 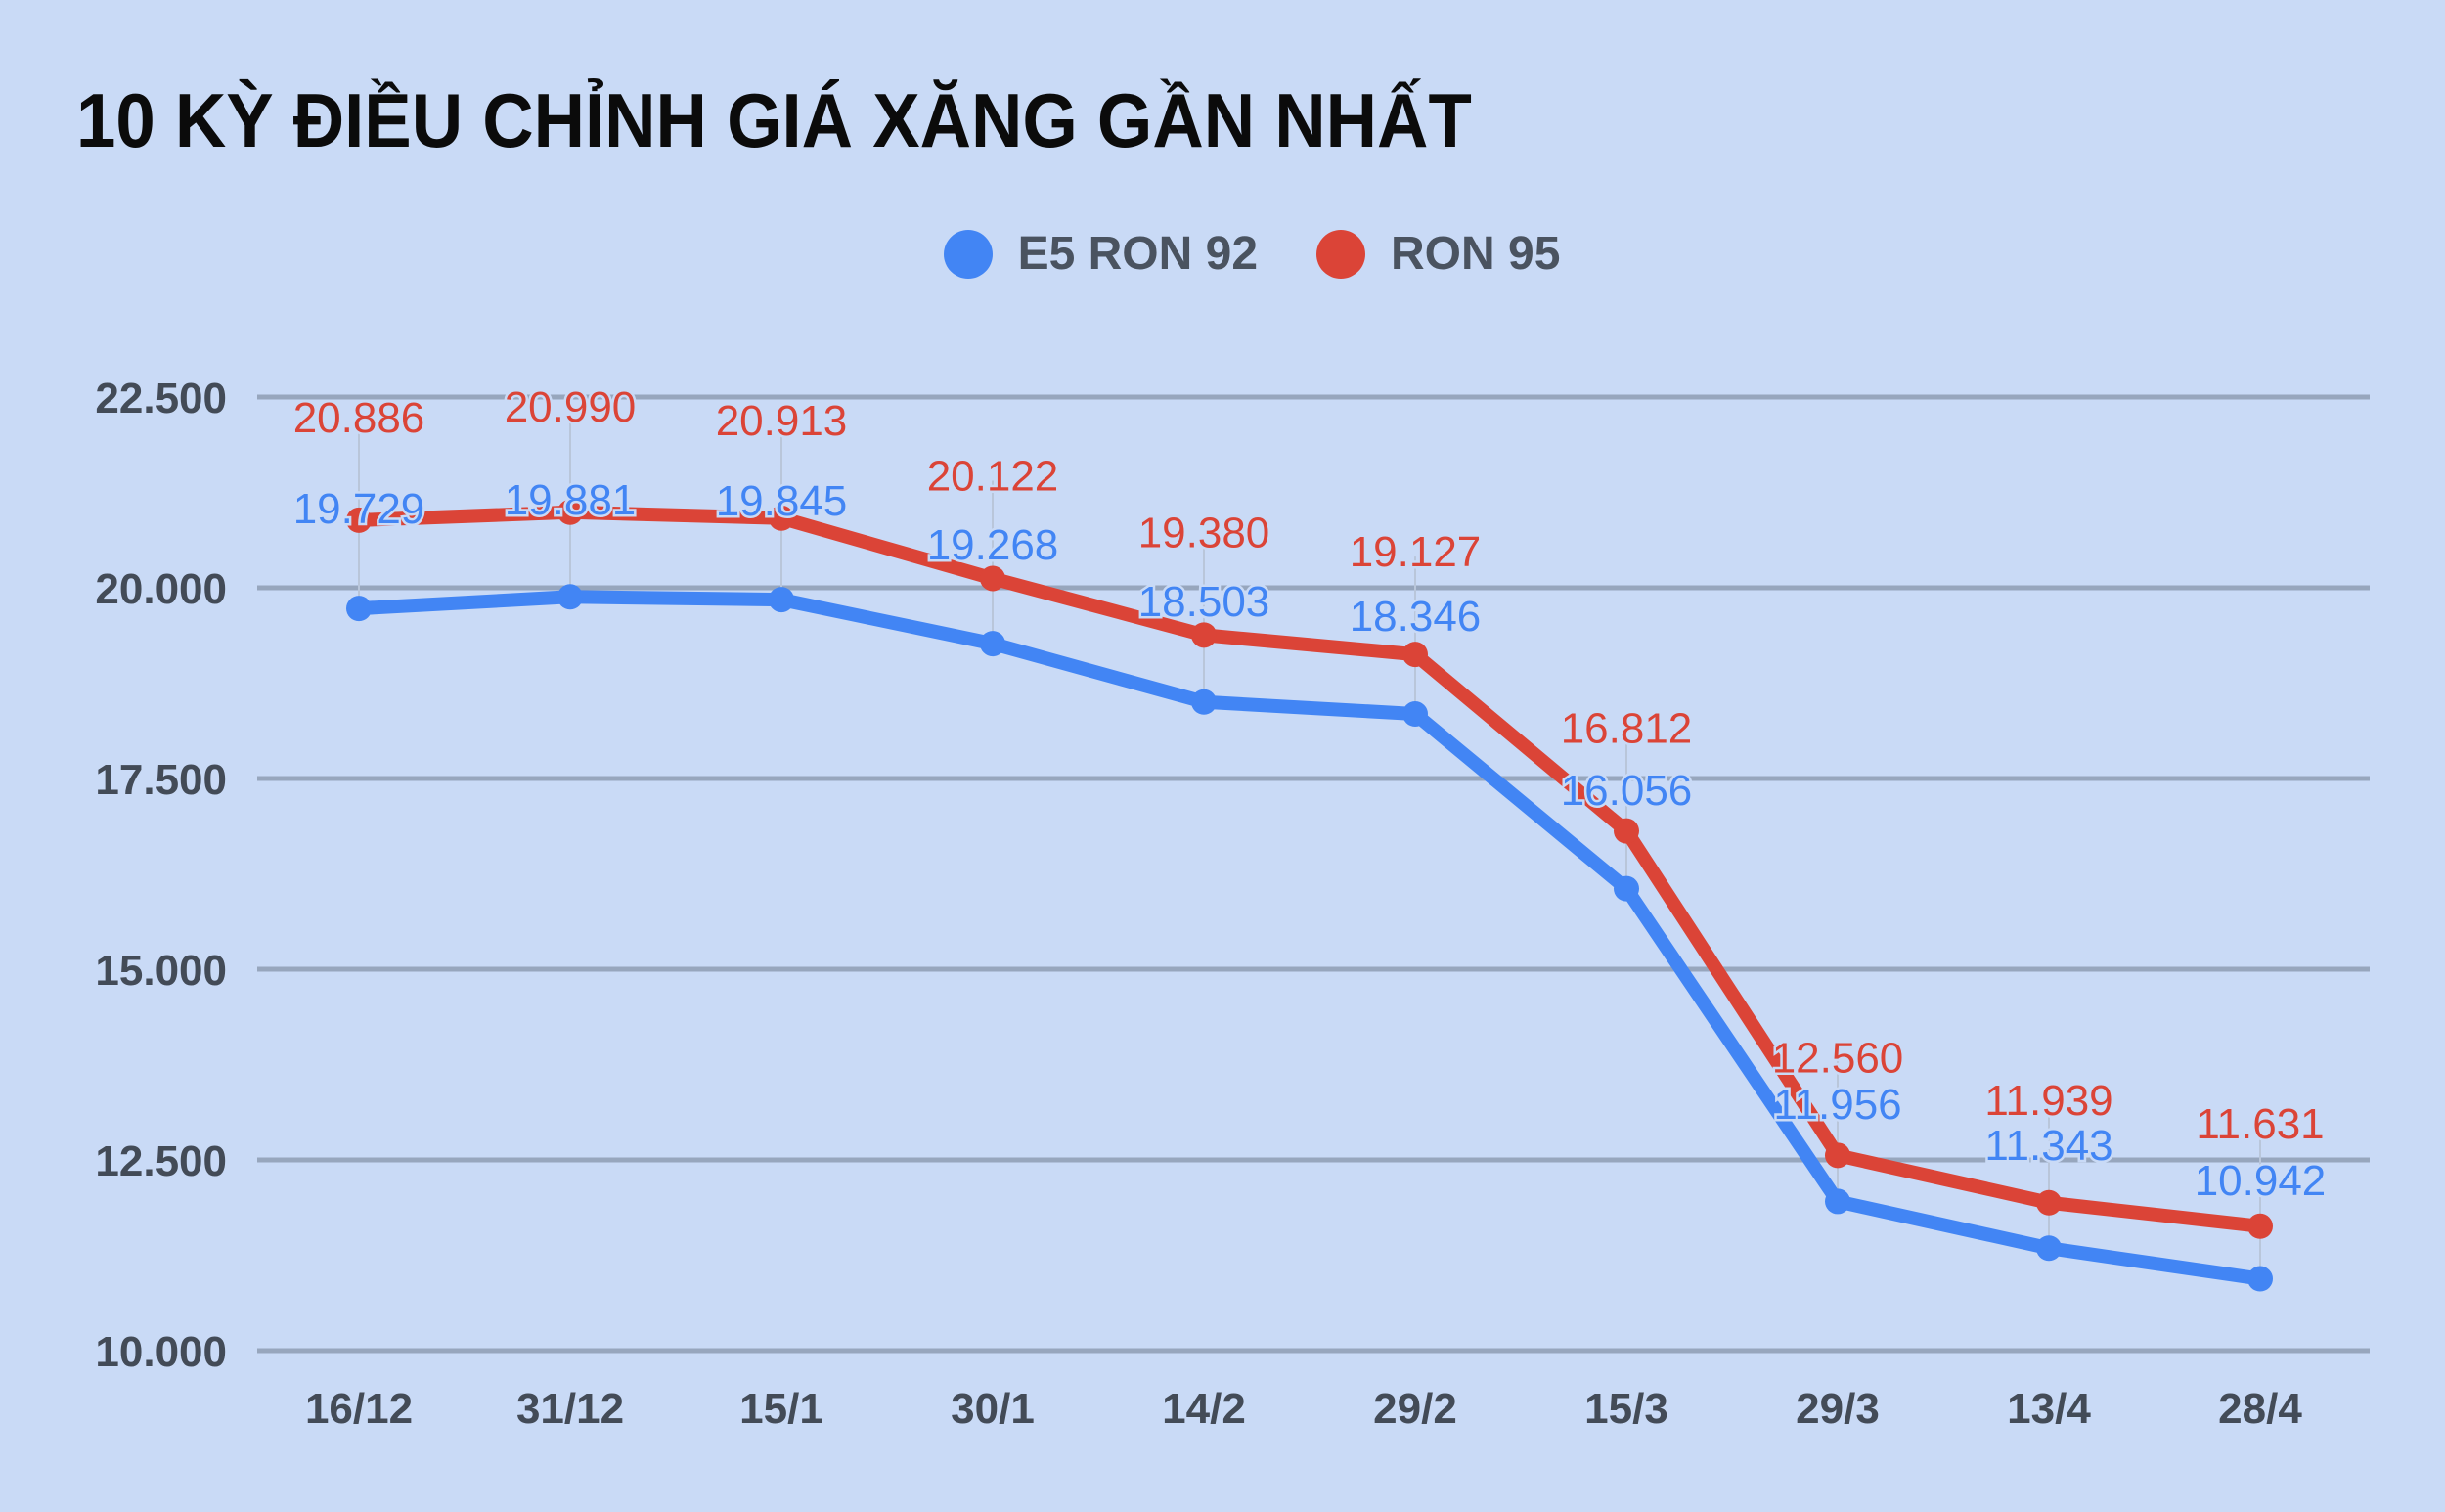 I want to click on y-tick-label: 15.000, so click(x=161, y=971).